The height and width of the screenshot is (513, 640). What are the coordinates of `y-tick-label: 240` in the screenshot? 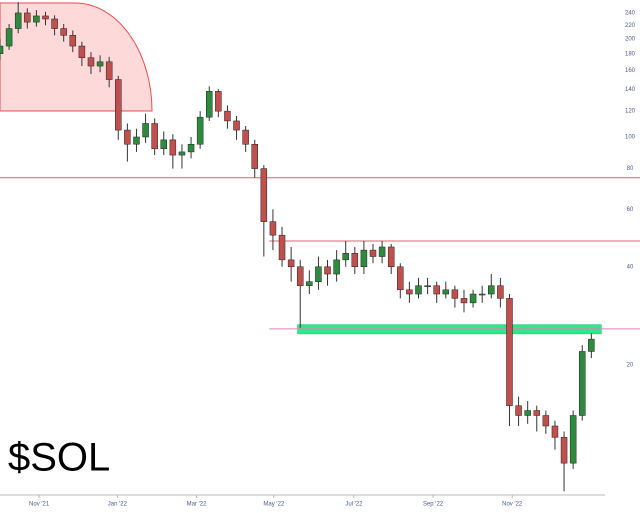 It's located at (630, 14).